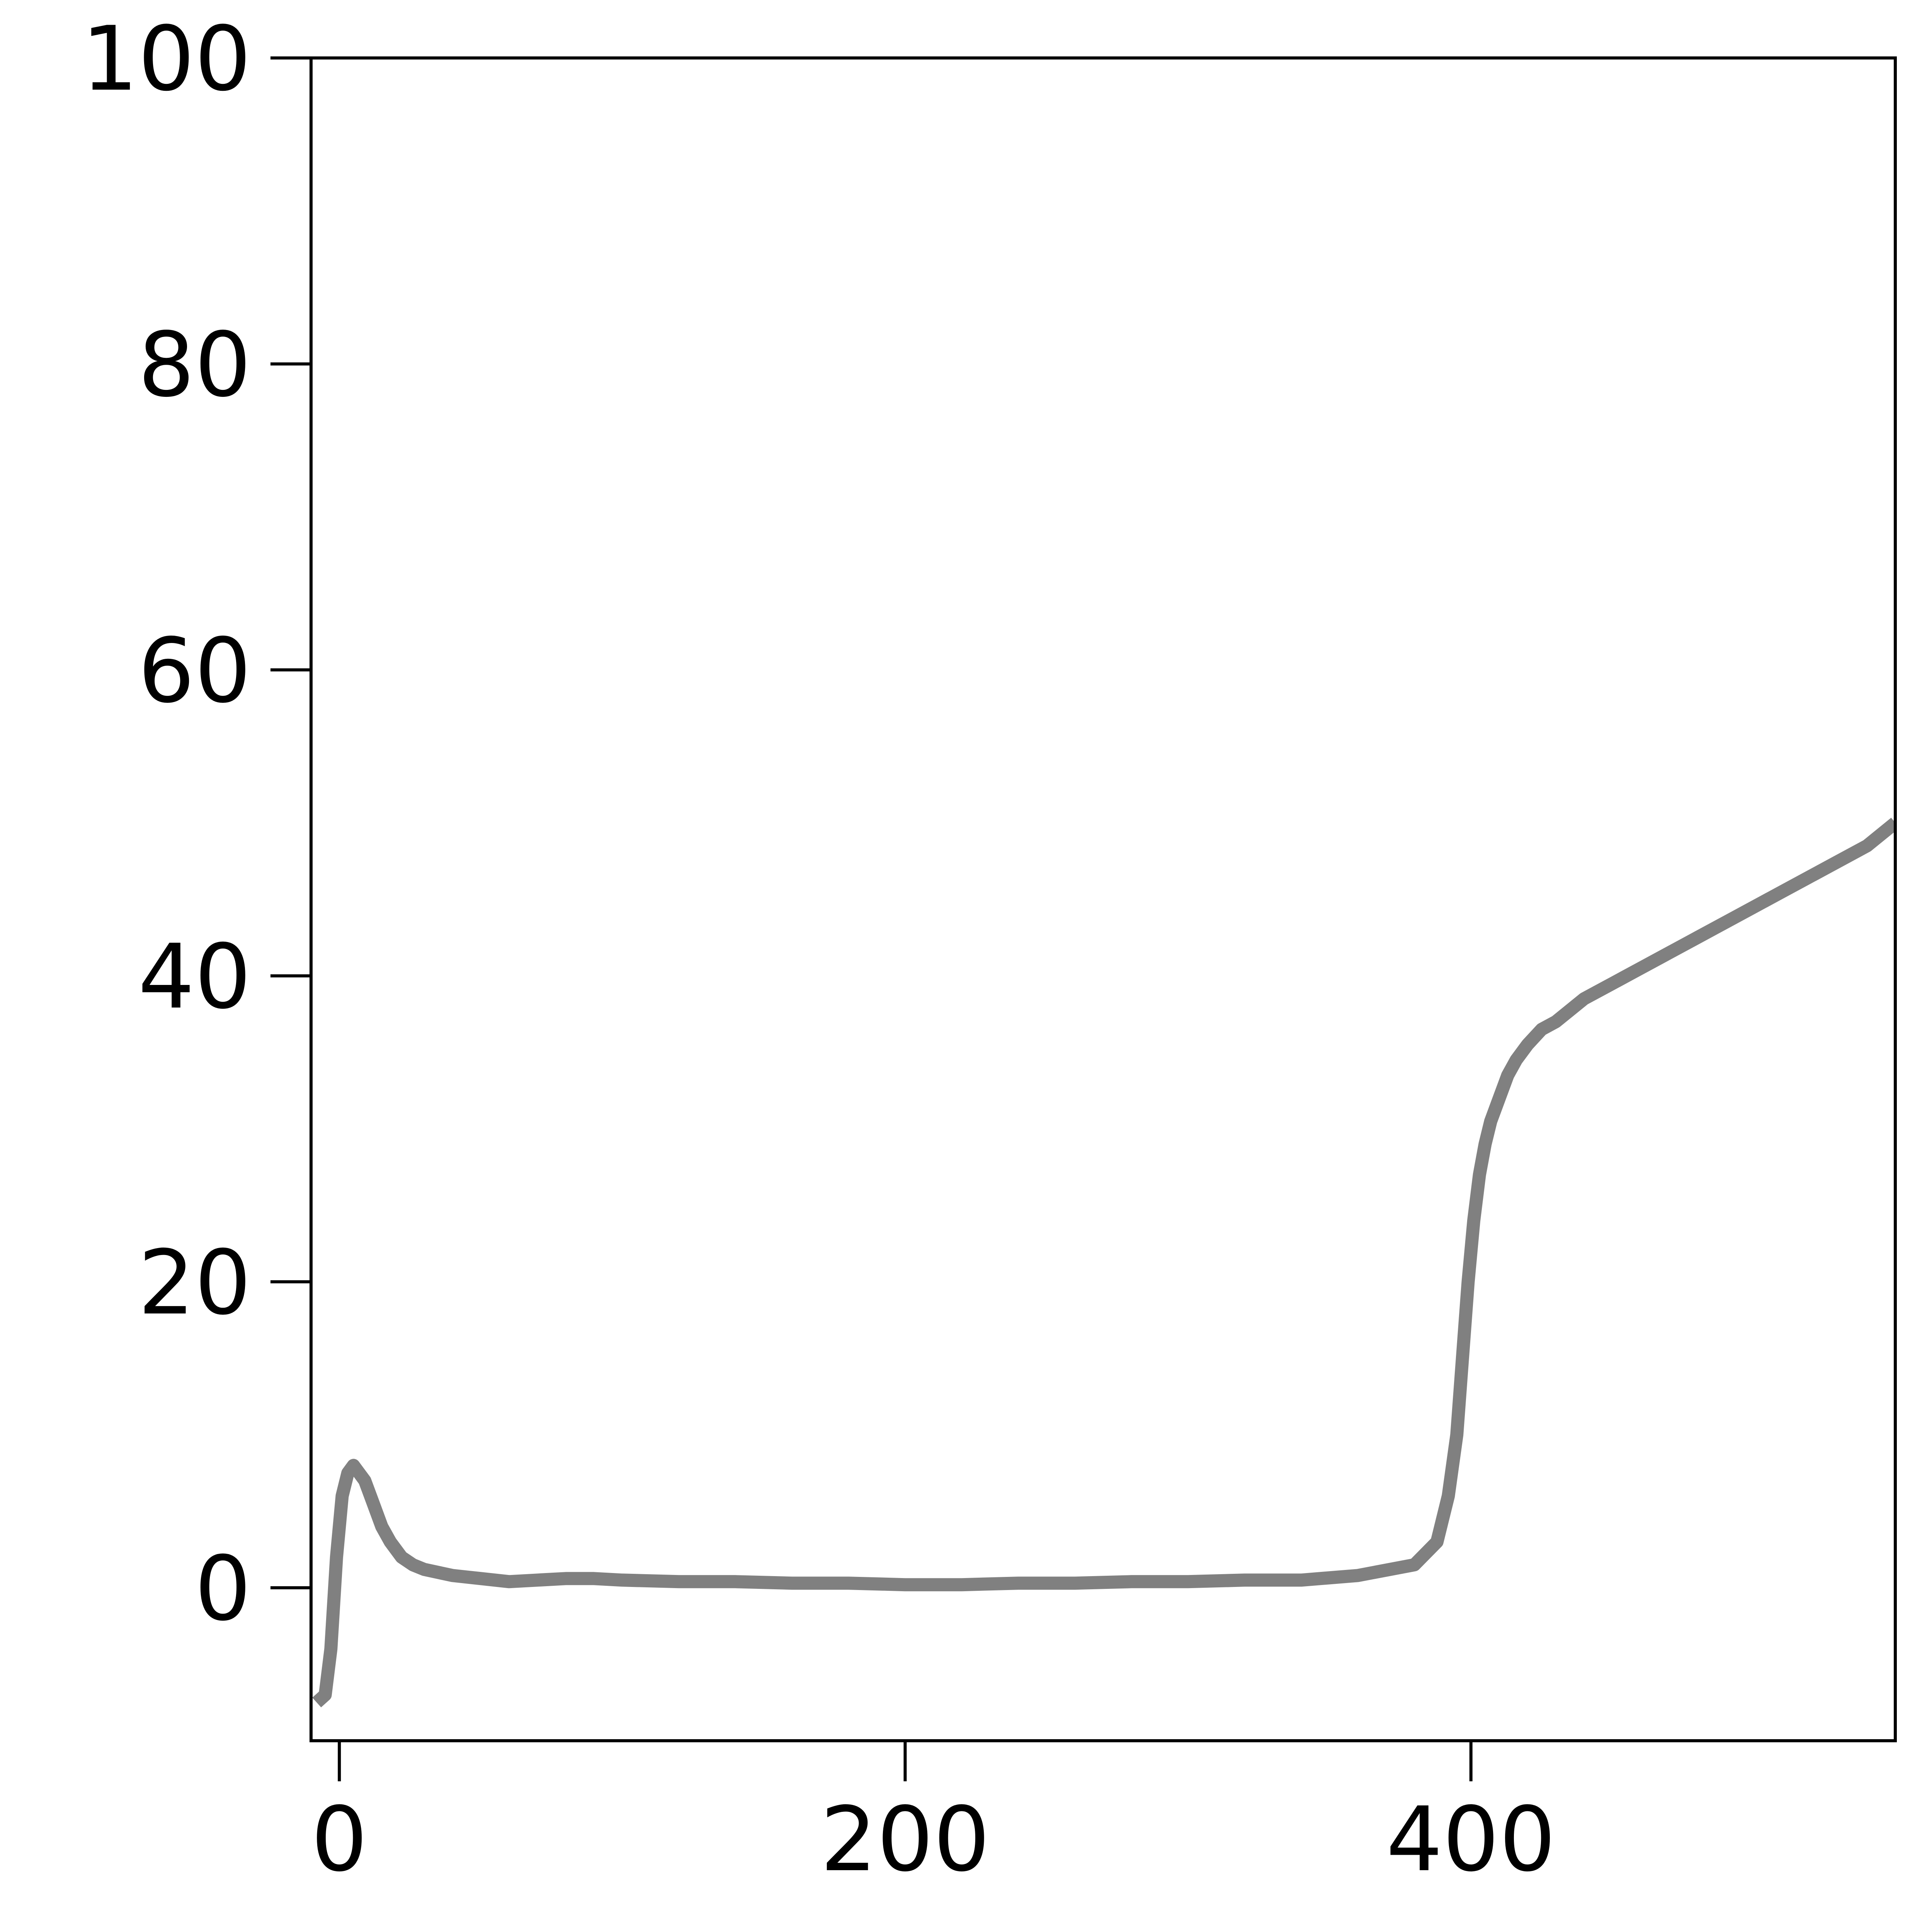  Describe the element at coordinates (194, 977) in the screenshot. I see `y-tick-label: 40` at that location.